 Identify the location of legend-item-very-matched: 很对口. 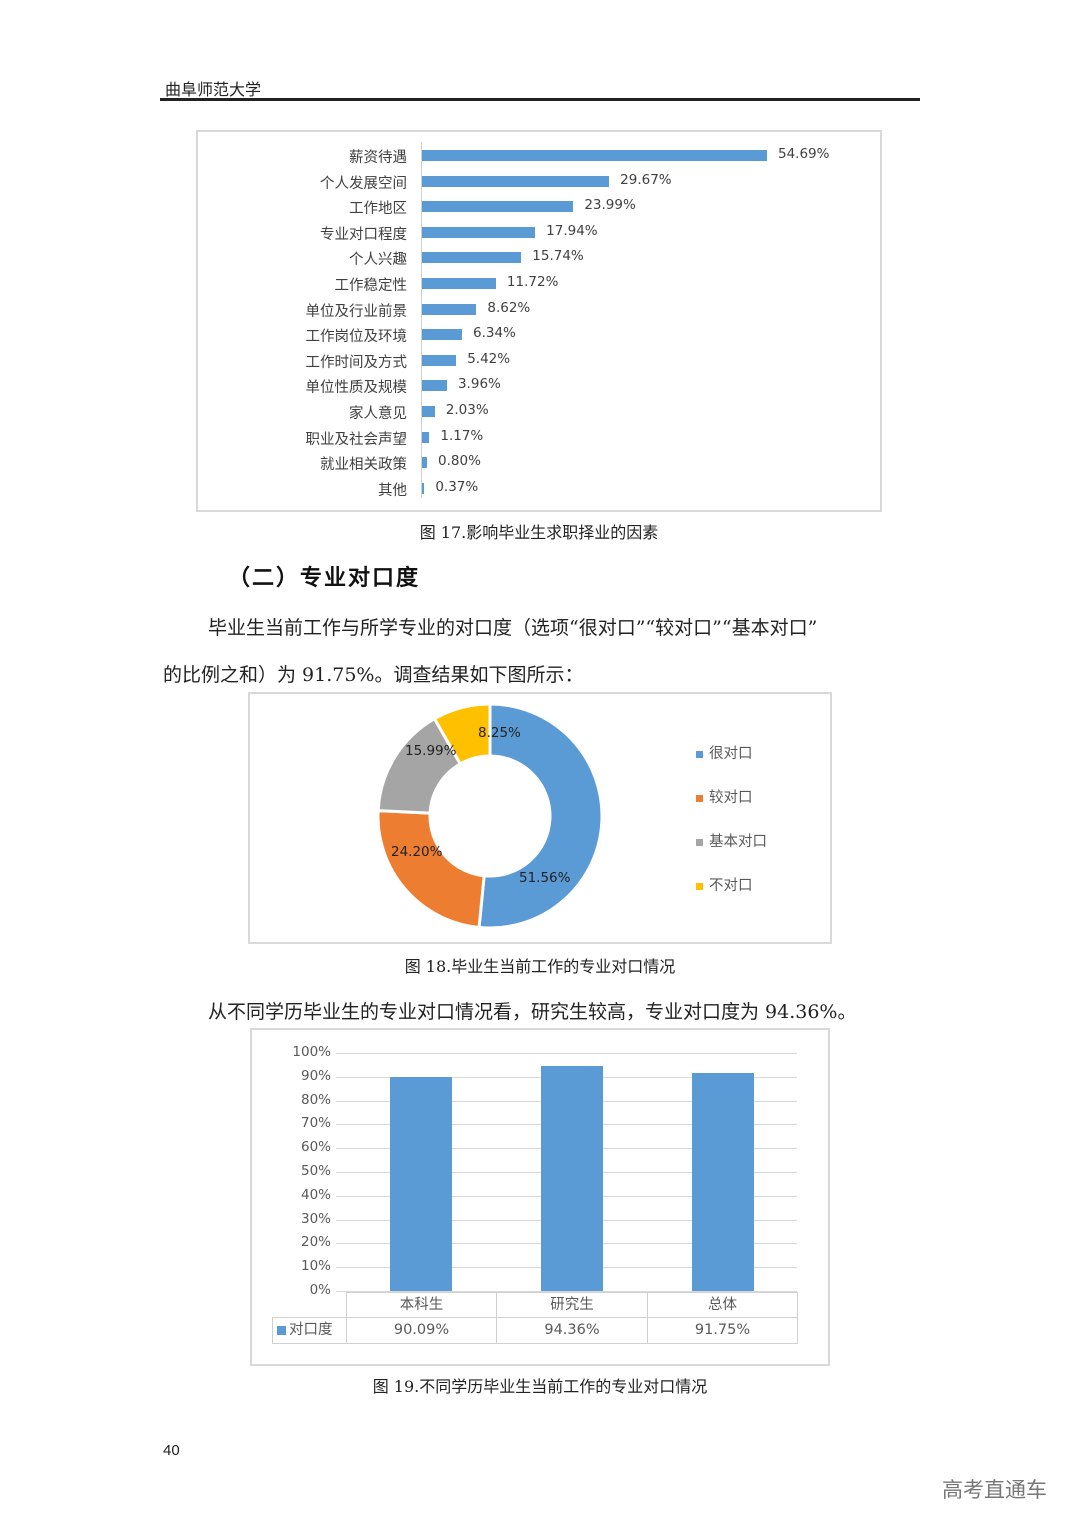
(731, 764).